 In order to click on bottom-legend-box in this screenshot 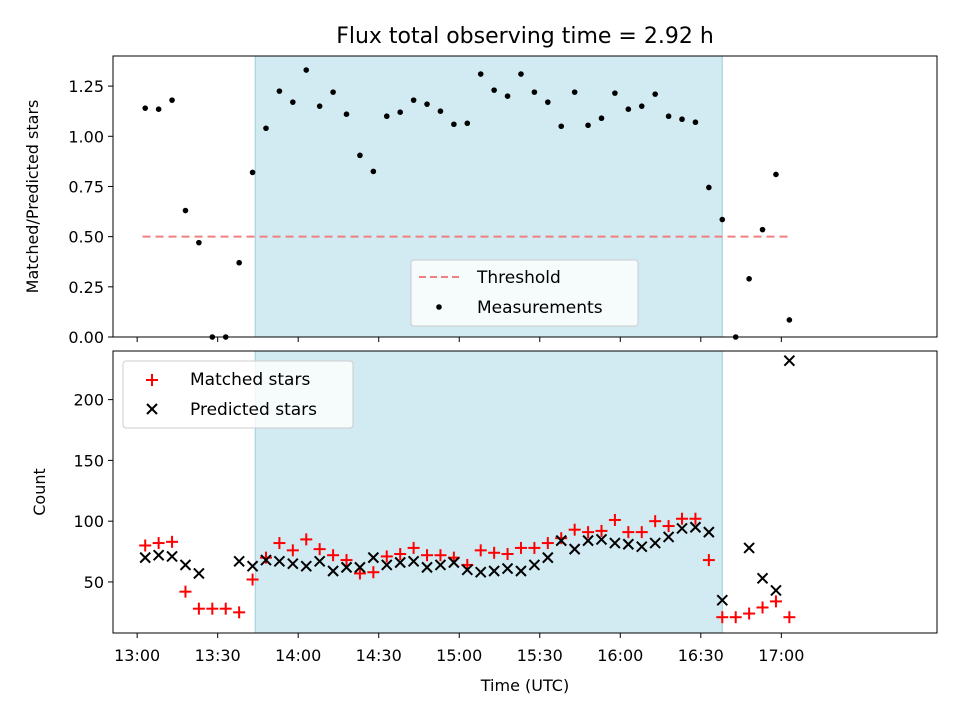, I will do `click(238, 394)`.